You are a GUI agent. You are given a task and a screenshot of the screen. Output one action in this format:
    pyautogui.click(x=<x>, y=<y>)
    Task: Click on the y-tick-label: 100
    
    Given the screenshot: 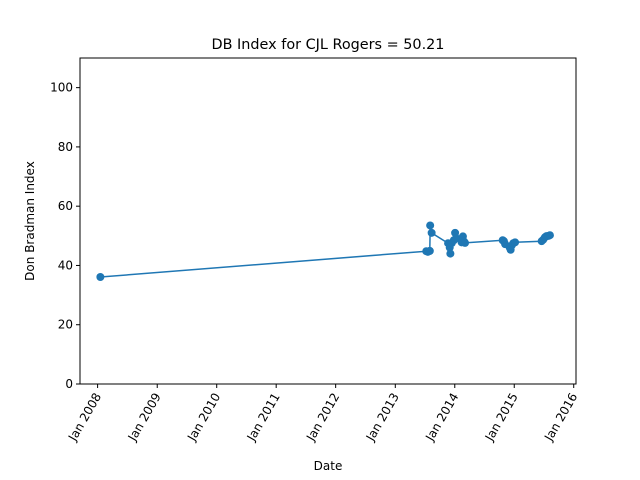 What is the action you would take?
    pyautogui.click(x=61, y=88)
    